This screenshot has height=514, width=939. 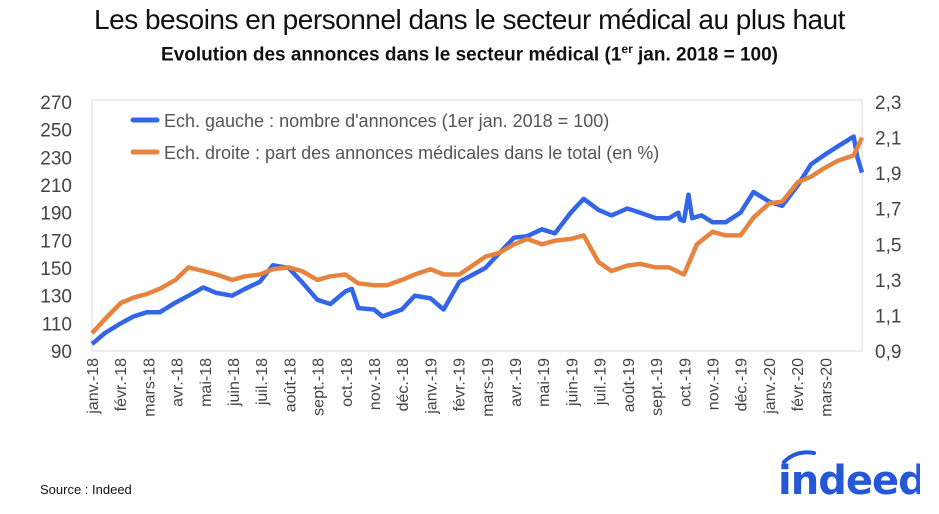 I want to click on x-tick-label: janv.-19, so click(x=431, y=386).